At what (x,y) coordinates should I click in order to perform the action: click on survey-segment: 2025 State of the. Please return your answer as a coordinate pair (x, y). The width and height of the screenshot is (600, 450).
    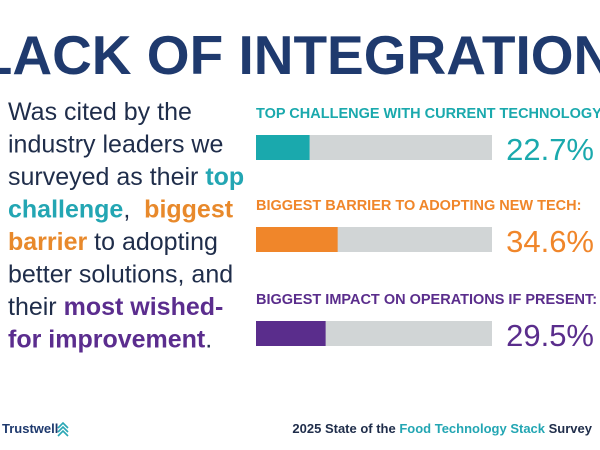
    Looking at the image, I should click on (345, 428).